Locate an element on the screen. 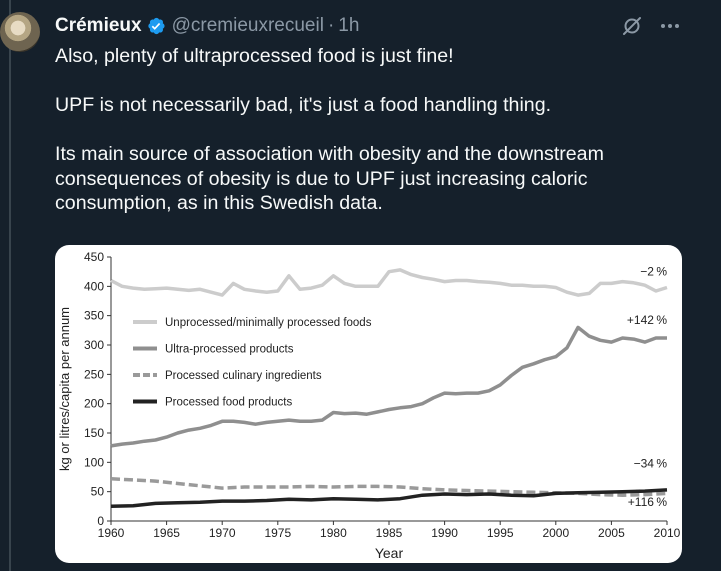 This screenshot has height=571, width=721. y-axis-label: kg or litres/capita per annum is located at coordinates (64, 389).